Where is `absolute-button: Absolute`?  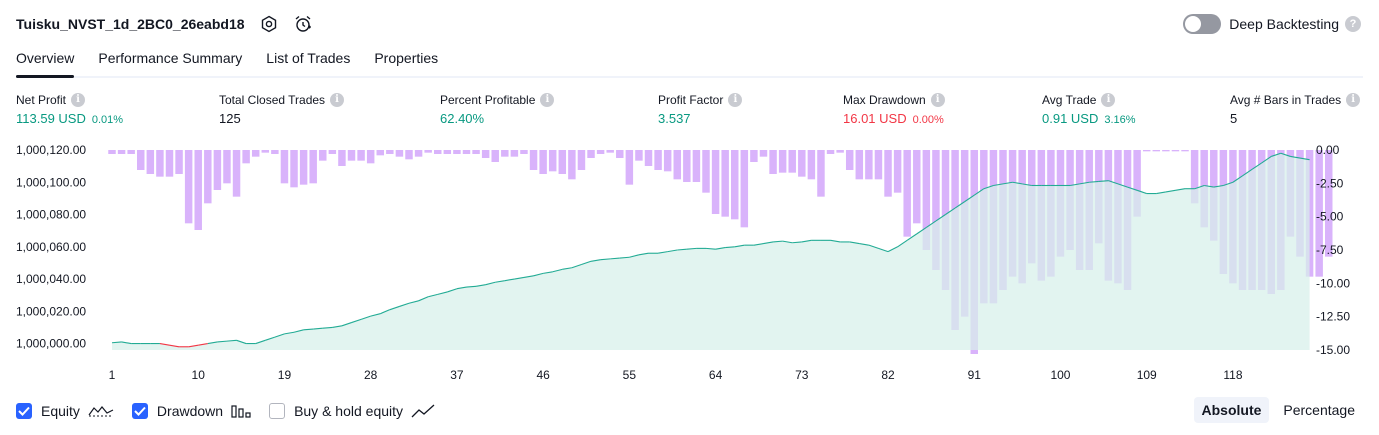
absolute-button: Absolute is located at coordinates (1231, 410).